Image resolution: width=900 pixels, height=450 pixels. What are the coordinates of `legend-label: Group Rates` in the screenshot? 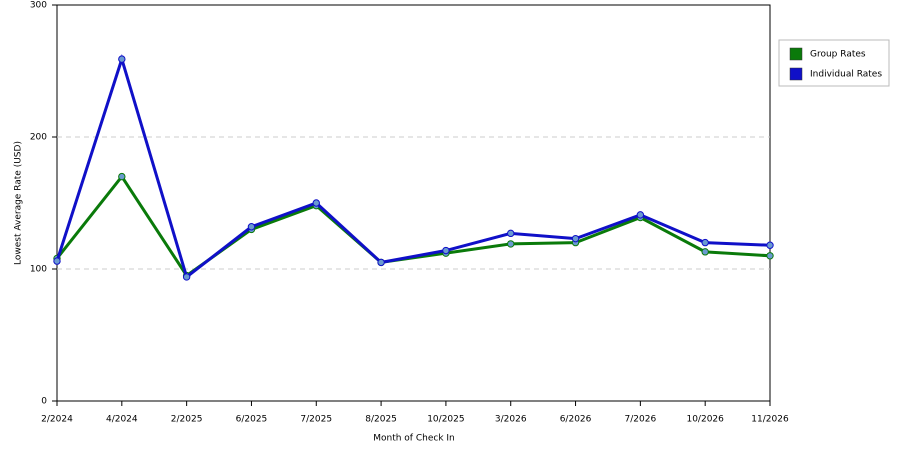 It's located at (838, 55).